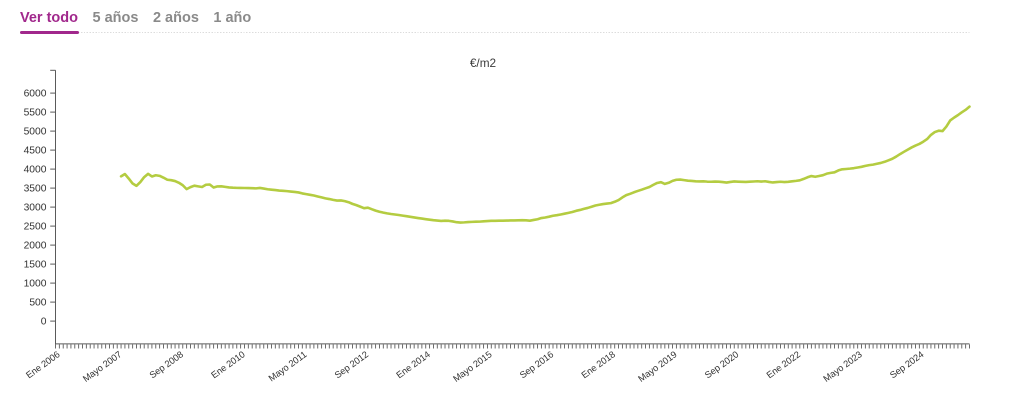 This screenshot has width=1024, height=407. Describe the element at coordinates (42, 364) in the screenshot. I see `x-tick-label: Ene 2006` at that location.